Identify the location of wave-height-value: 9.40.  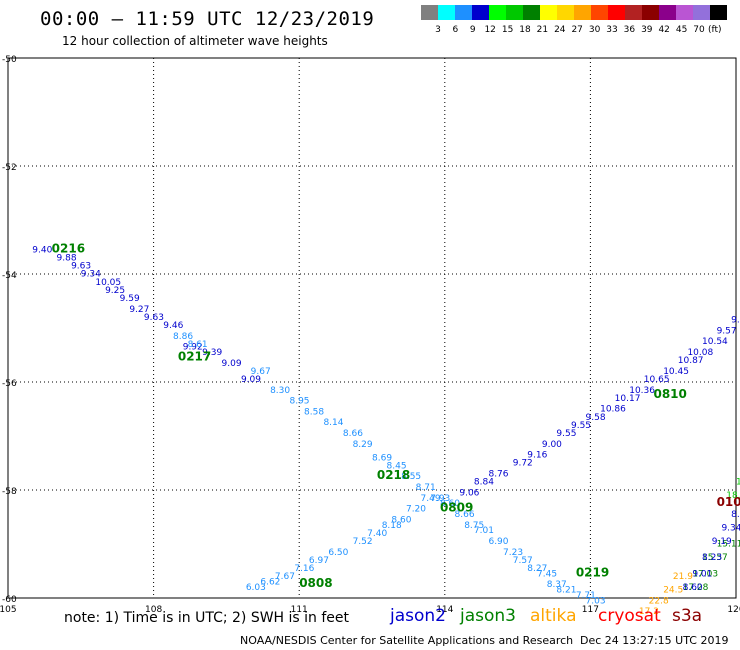
(42, 250).